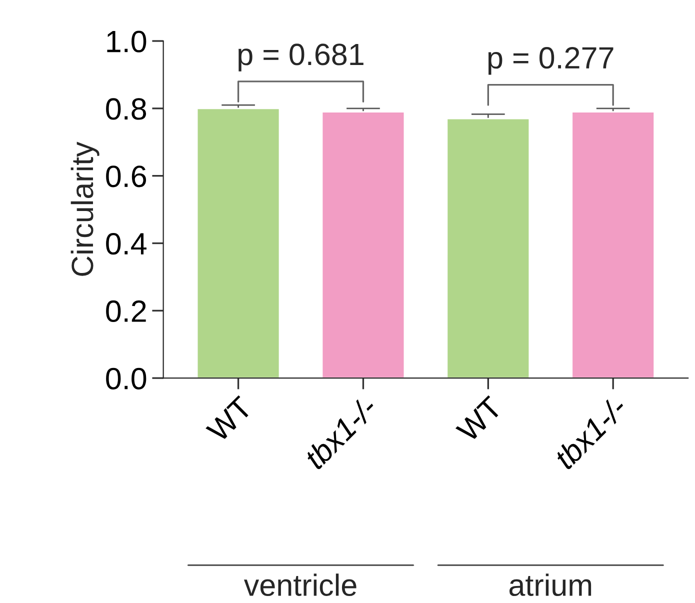  What do you see at coordinates (126, 41) in the screenshot?
I see `y-tick-label: 1.0` at bounding box center [126, 41].